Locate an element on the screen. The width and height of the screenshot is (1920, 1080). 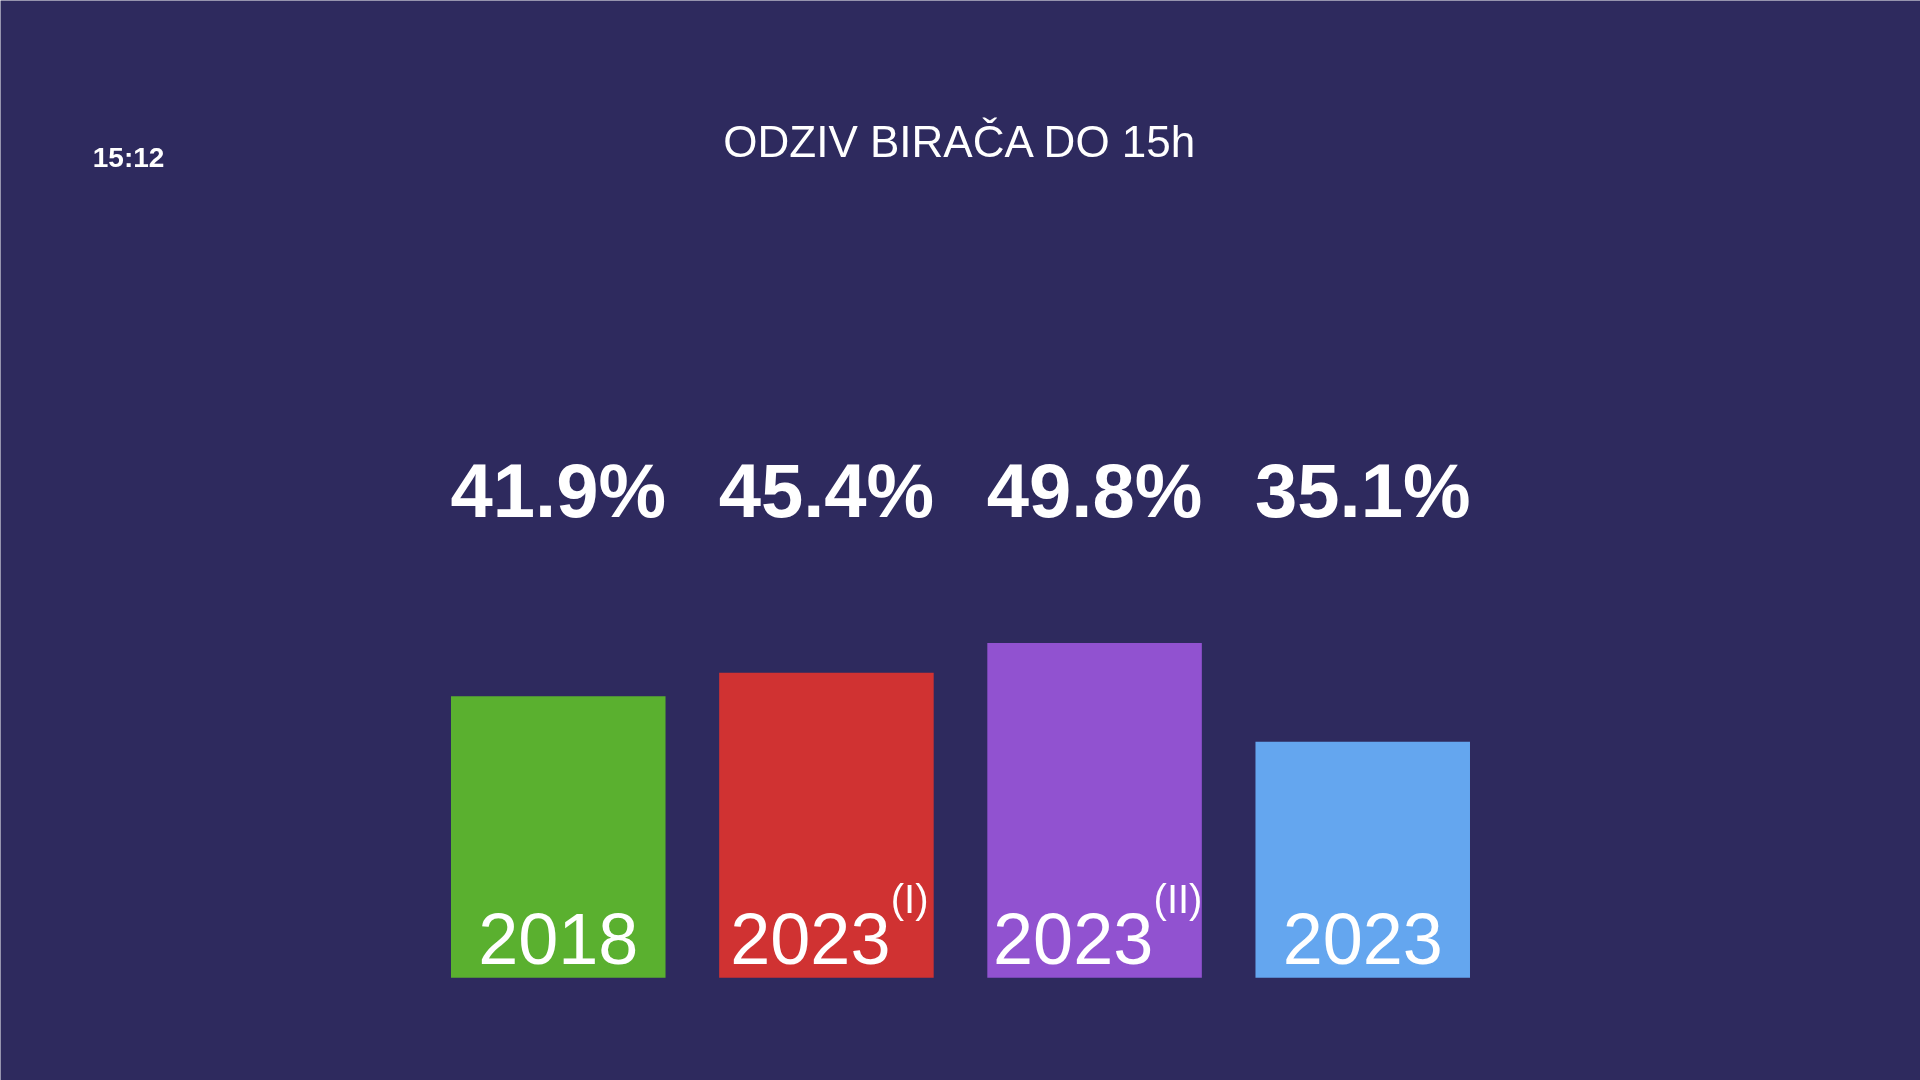
data-label: 35.1% is located at coordinates (1362, 490).